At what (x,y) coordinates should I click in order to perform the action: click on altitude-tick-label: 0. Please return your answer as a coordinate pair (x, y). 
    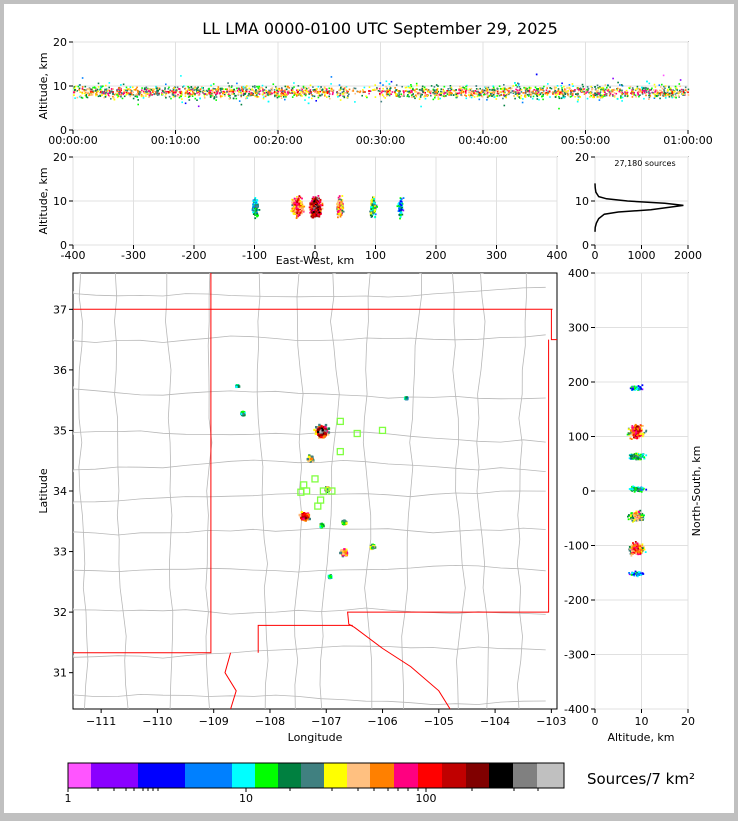
    Looking at the image, I should click on (63, 130).